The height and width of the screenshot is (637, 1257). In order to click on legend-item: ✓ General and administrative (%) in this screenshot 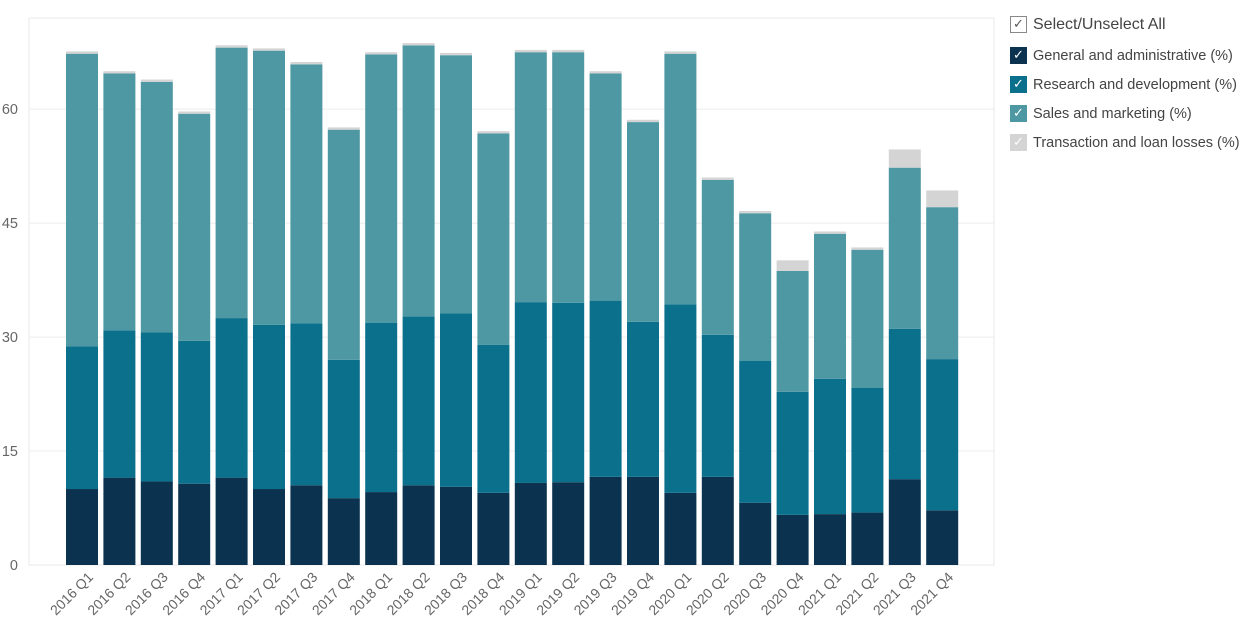, I will do `click(1132, 55)`.